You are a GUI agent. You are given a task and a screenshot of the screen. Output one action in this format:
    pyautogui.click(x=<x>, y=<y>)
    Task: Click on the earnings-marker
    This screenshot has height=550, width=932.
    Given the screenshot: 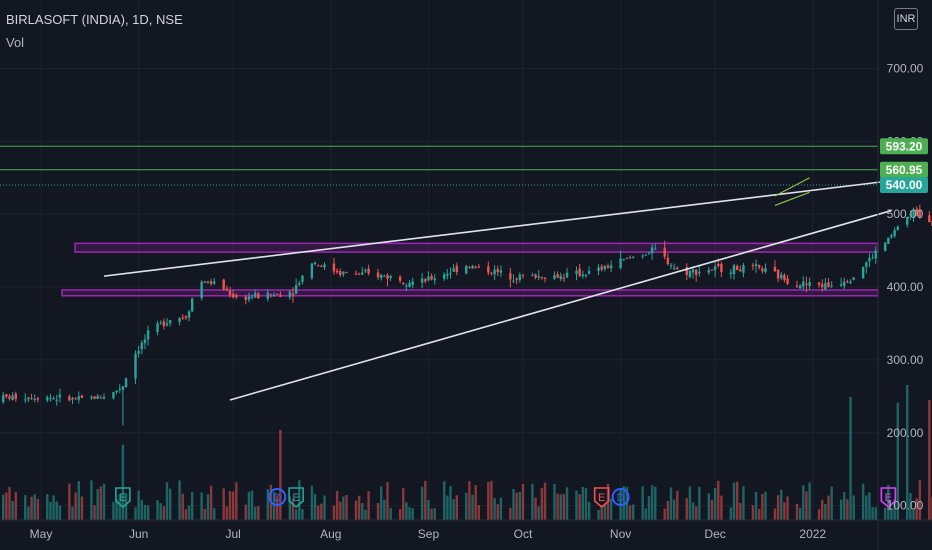 What is the action you would take?
    pyautogui.click(x=296, y=498)
    